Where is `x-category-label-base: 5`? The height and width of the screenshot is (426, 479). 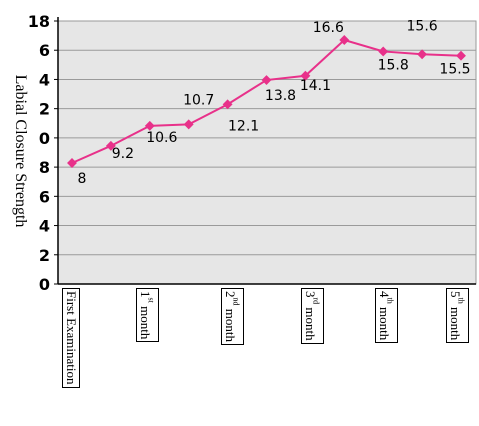 x-category-label-base: 5 is located at coordinates (455, 294).